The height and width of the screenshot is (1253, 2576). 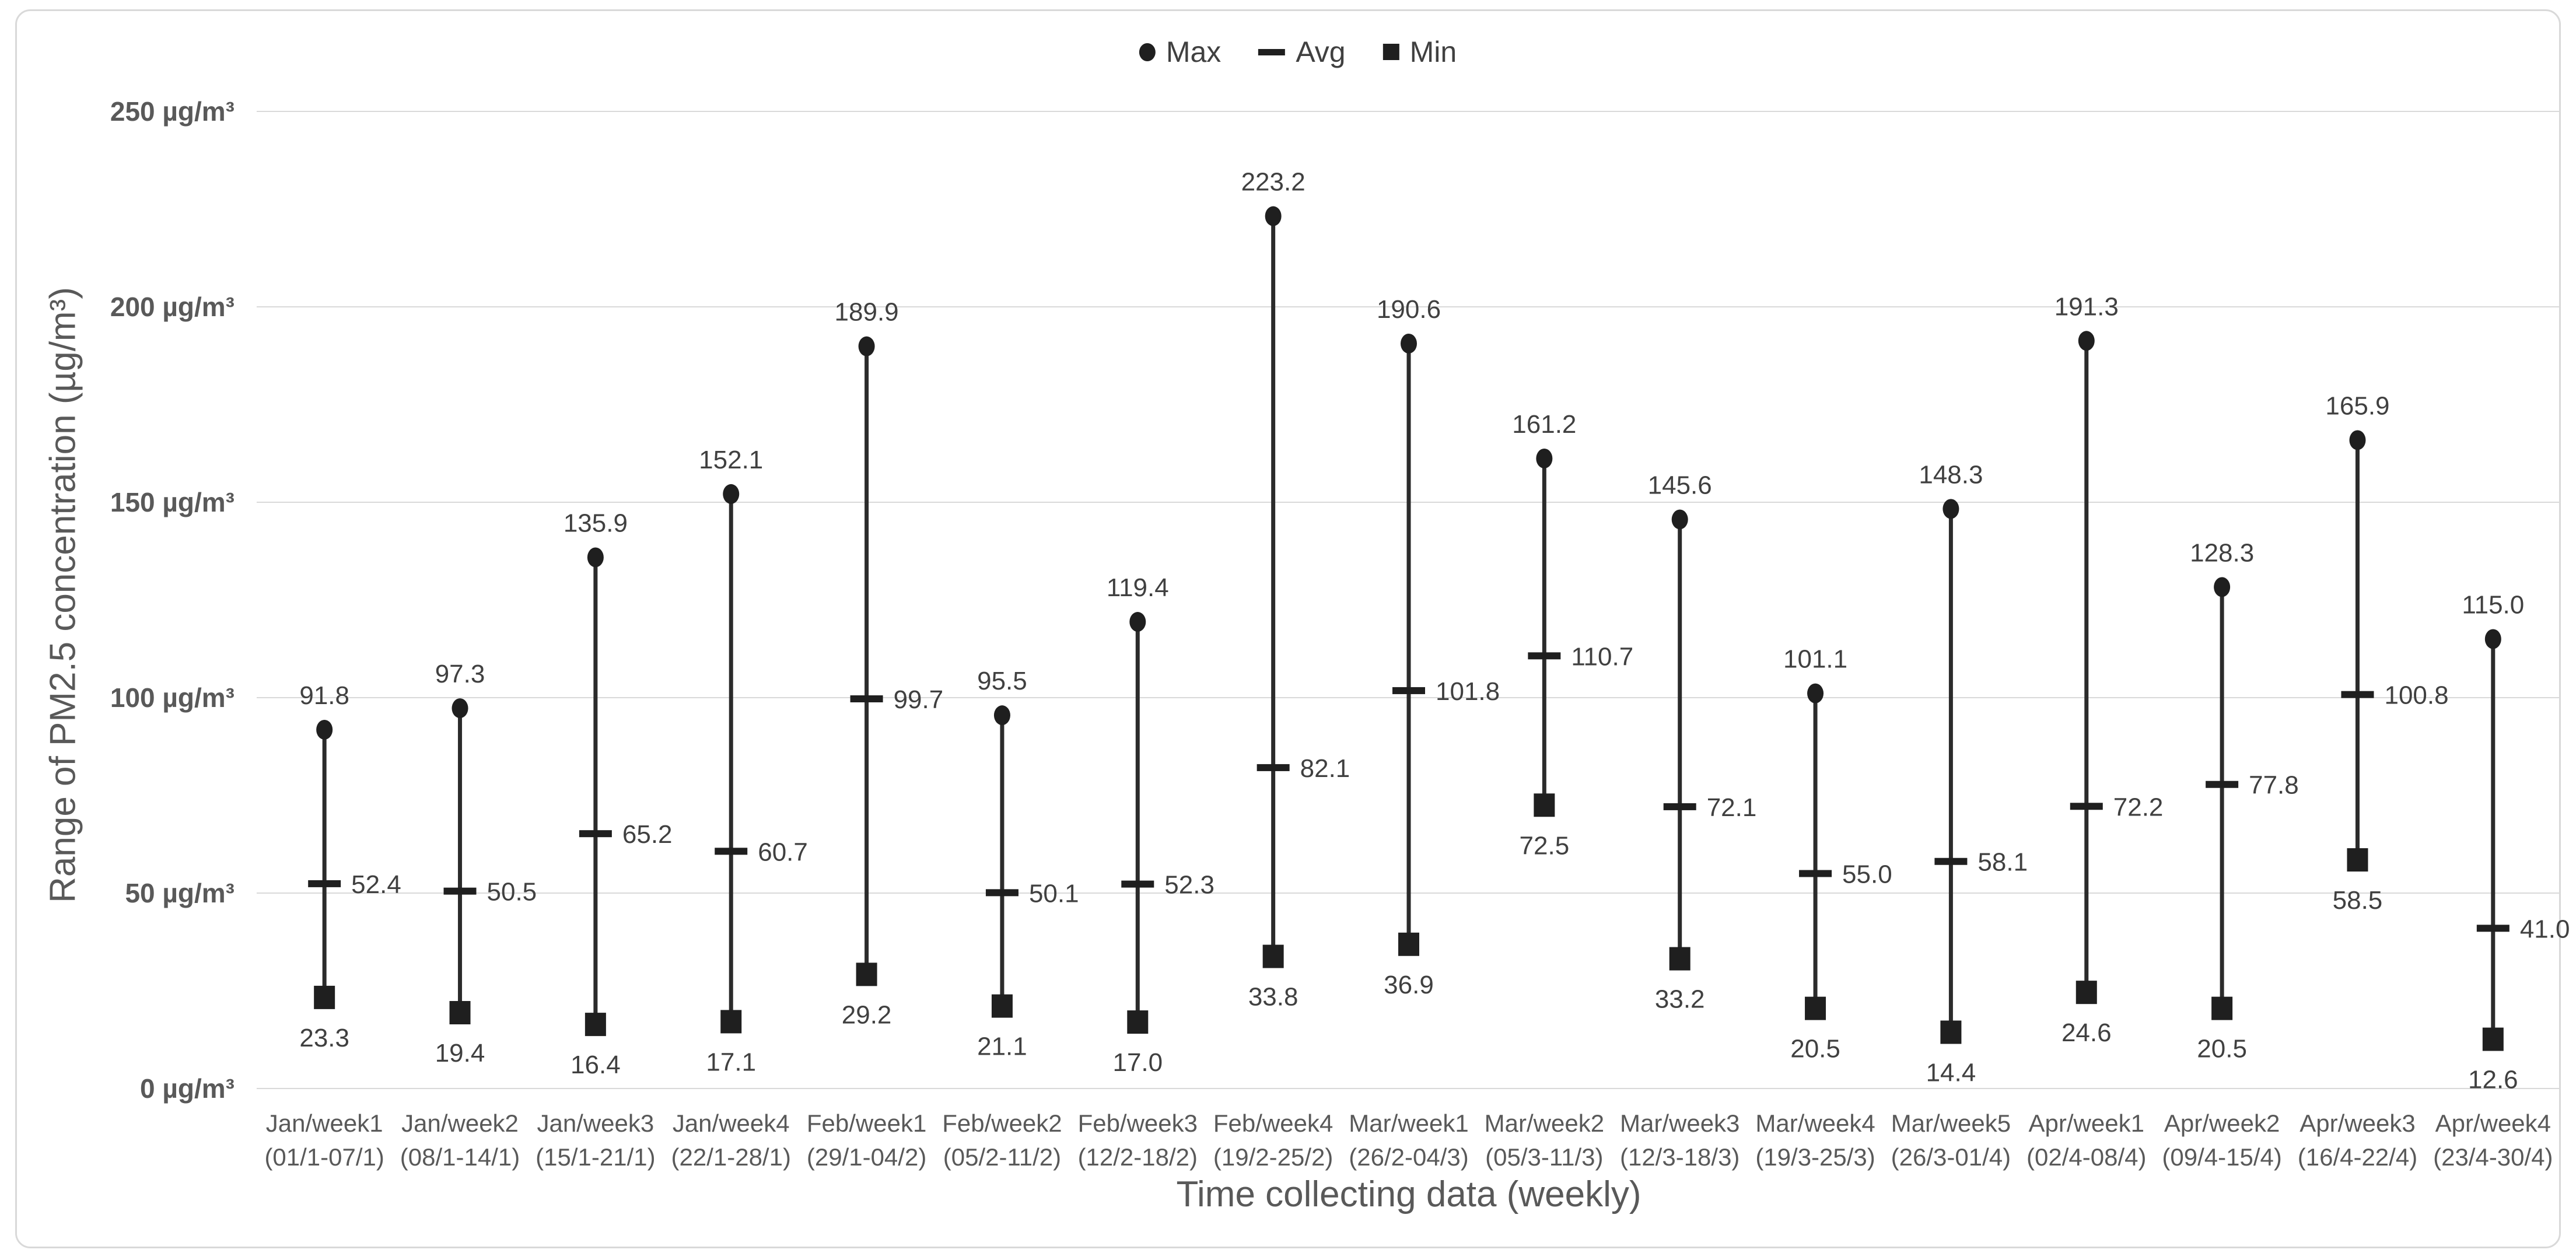 What do you see at coordinates (1409, 1194) in the screenshot?
I see `x-axis-title: Time collecting data (weekly)` at bounding box center [1409, 1194].